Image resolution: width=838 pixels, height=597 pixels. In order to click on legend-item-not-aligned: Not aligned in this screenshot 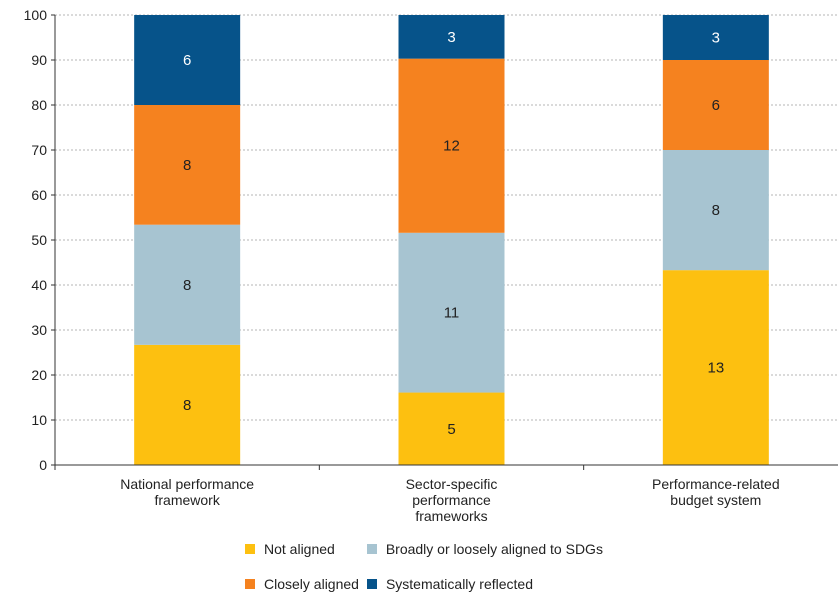, I will do `click(290, 549)`.